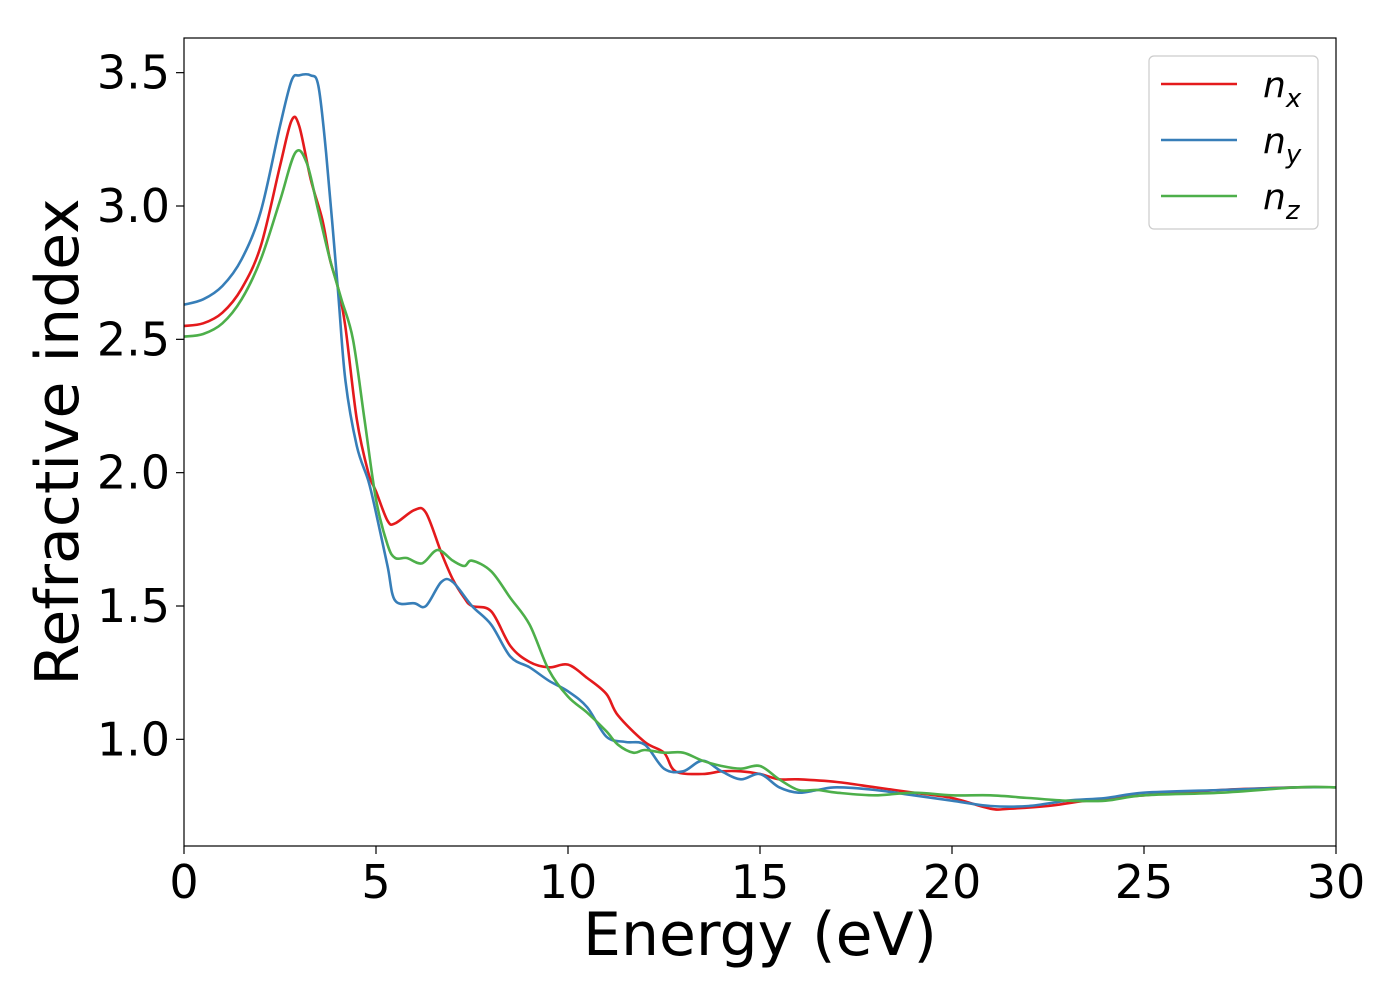 Image resolution: width=1400 pixels, height=1000 pixels. What do you see at coordinates (133, 473) in the screenshot?
I see `y-tick-label: 2.0` at bounding box center [133, 473].